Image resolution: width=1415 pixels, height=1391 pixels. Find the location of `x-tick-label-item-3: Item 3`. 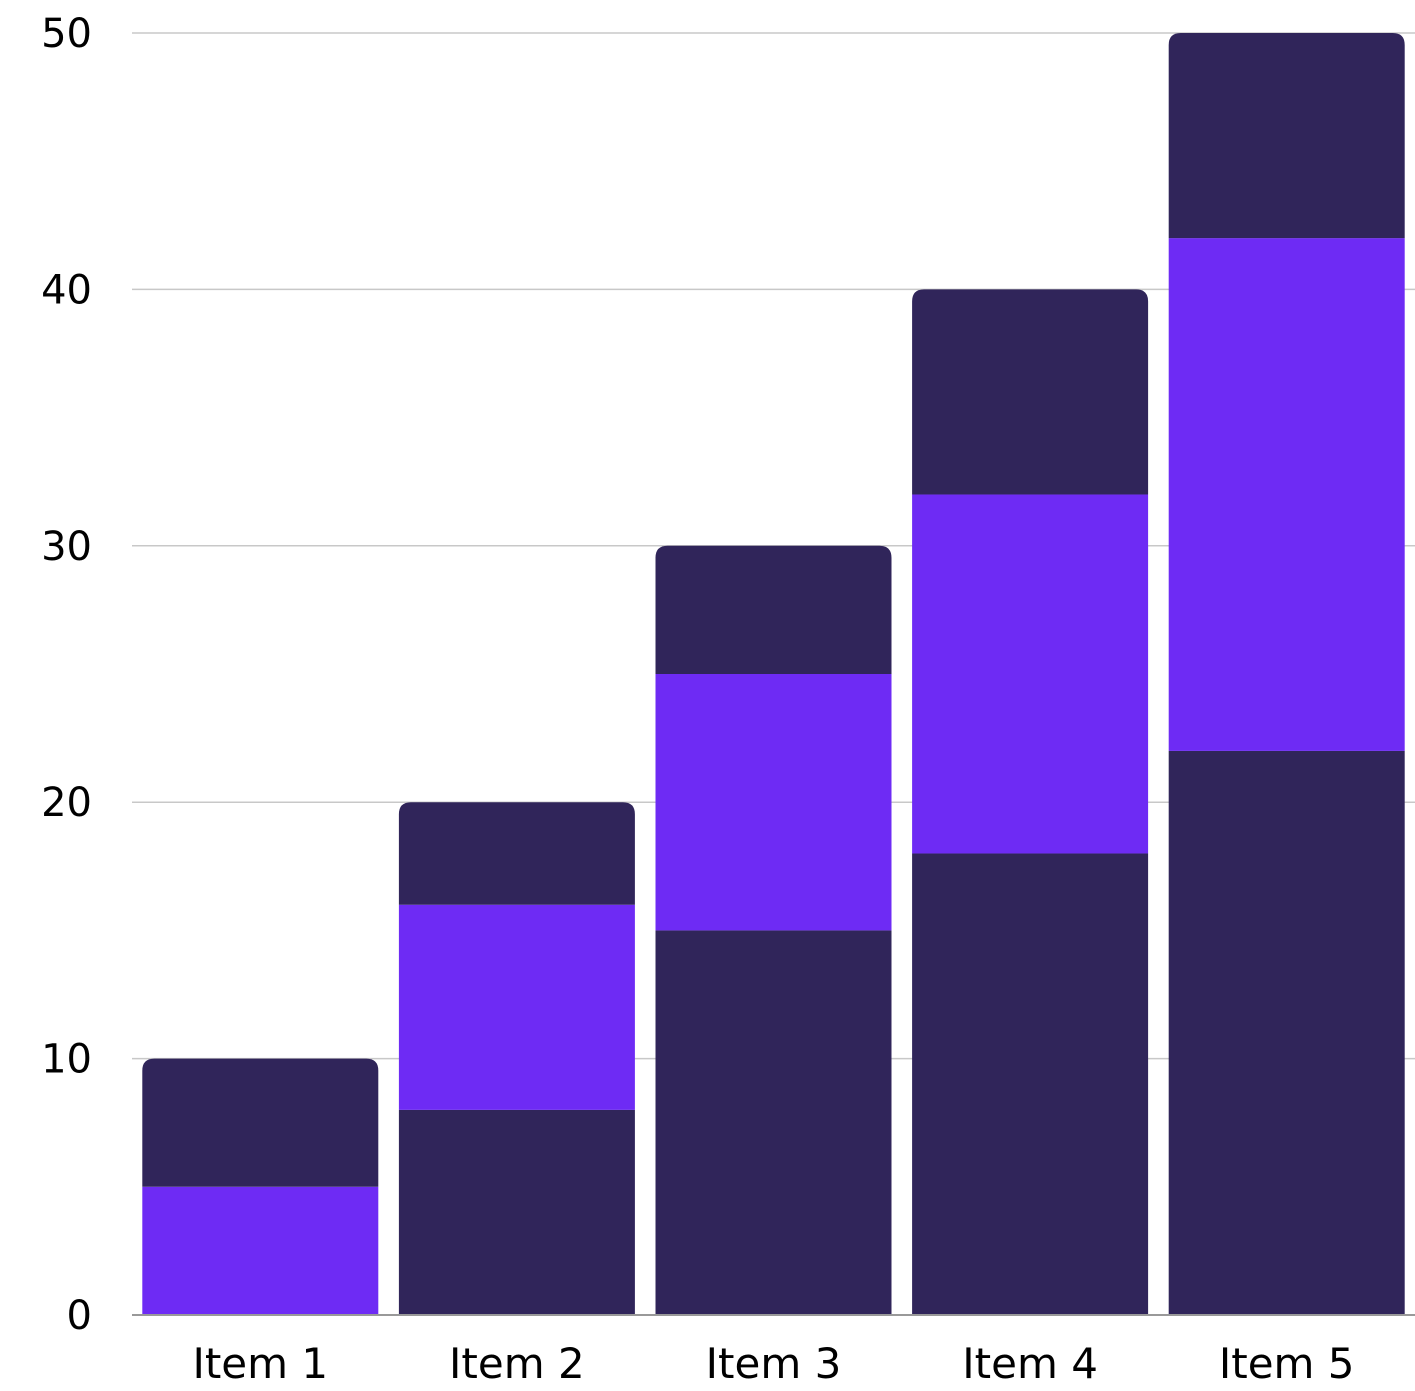

x-tick-label-item-3: Item 3 is located at coordinates (774, 1362).